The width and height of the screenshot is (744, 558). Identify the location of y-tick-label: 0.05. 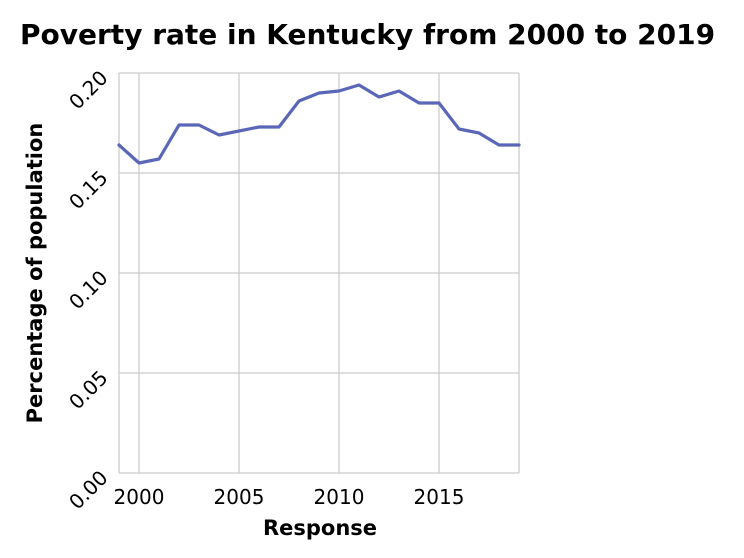
(88, 390).